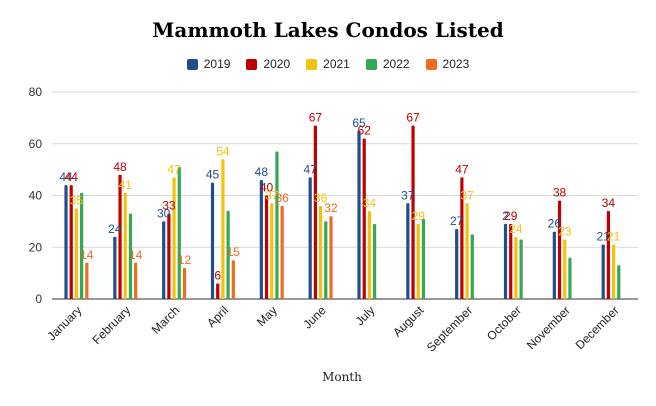  What do you see at coordinates (364, 218) in the screenshot?
I see `bar-2020-July` at bounding box center [364, 218].